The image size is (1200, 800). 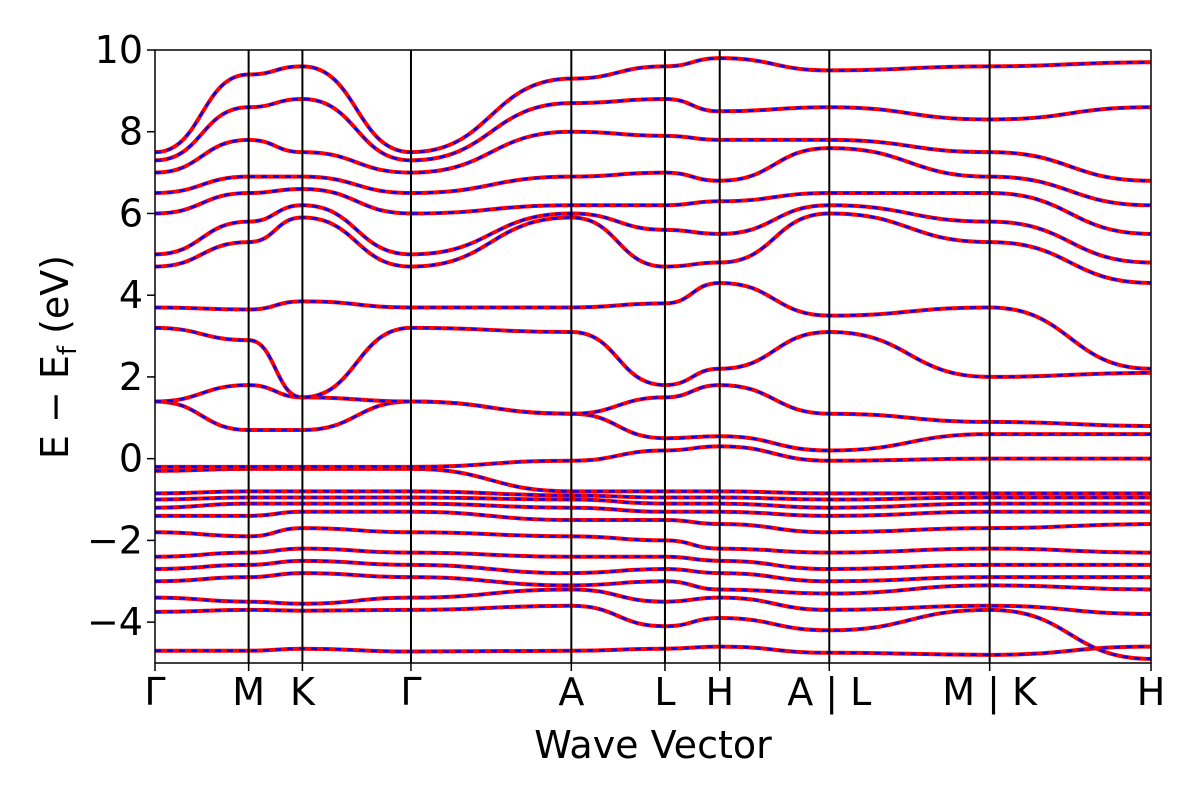 What do you see at coordinates (115, 540) in the screenshot?
I see `y-tick-label-1: −2` at bounding box center [115, 540].